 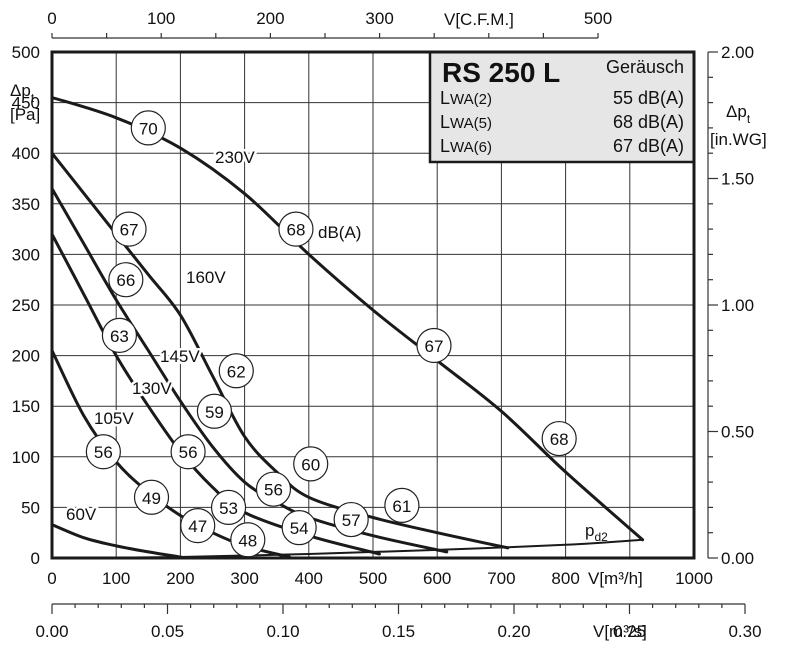 I want to click on x-tick-label: 0, so click(x=51, y=578).